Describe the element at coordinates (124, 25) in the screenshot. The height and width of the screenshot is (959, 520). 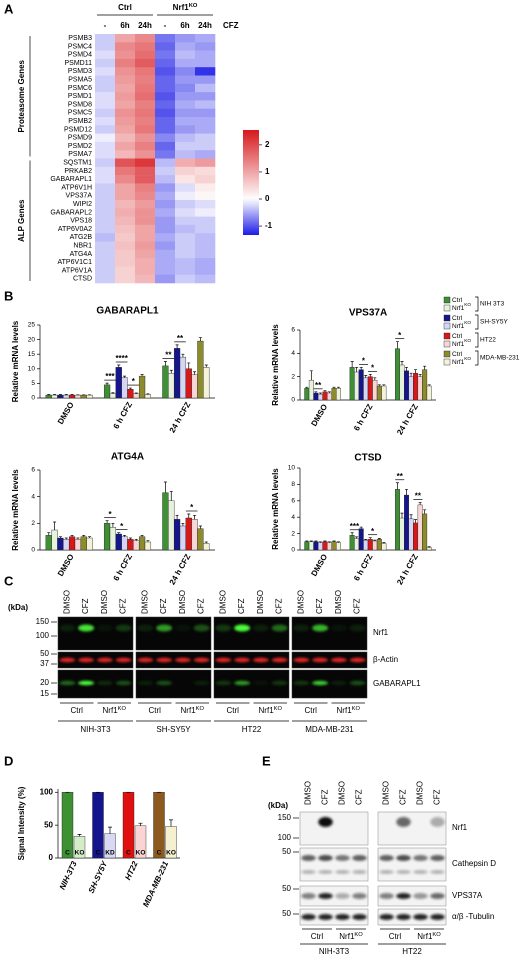
I see `condition-label: 6h` at that location.